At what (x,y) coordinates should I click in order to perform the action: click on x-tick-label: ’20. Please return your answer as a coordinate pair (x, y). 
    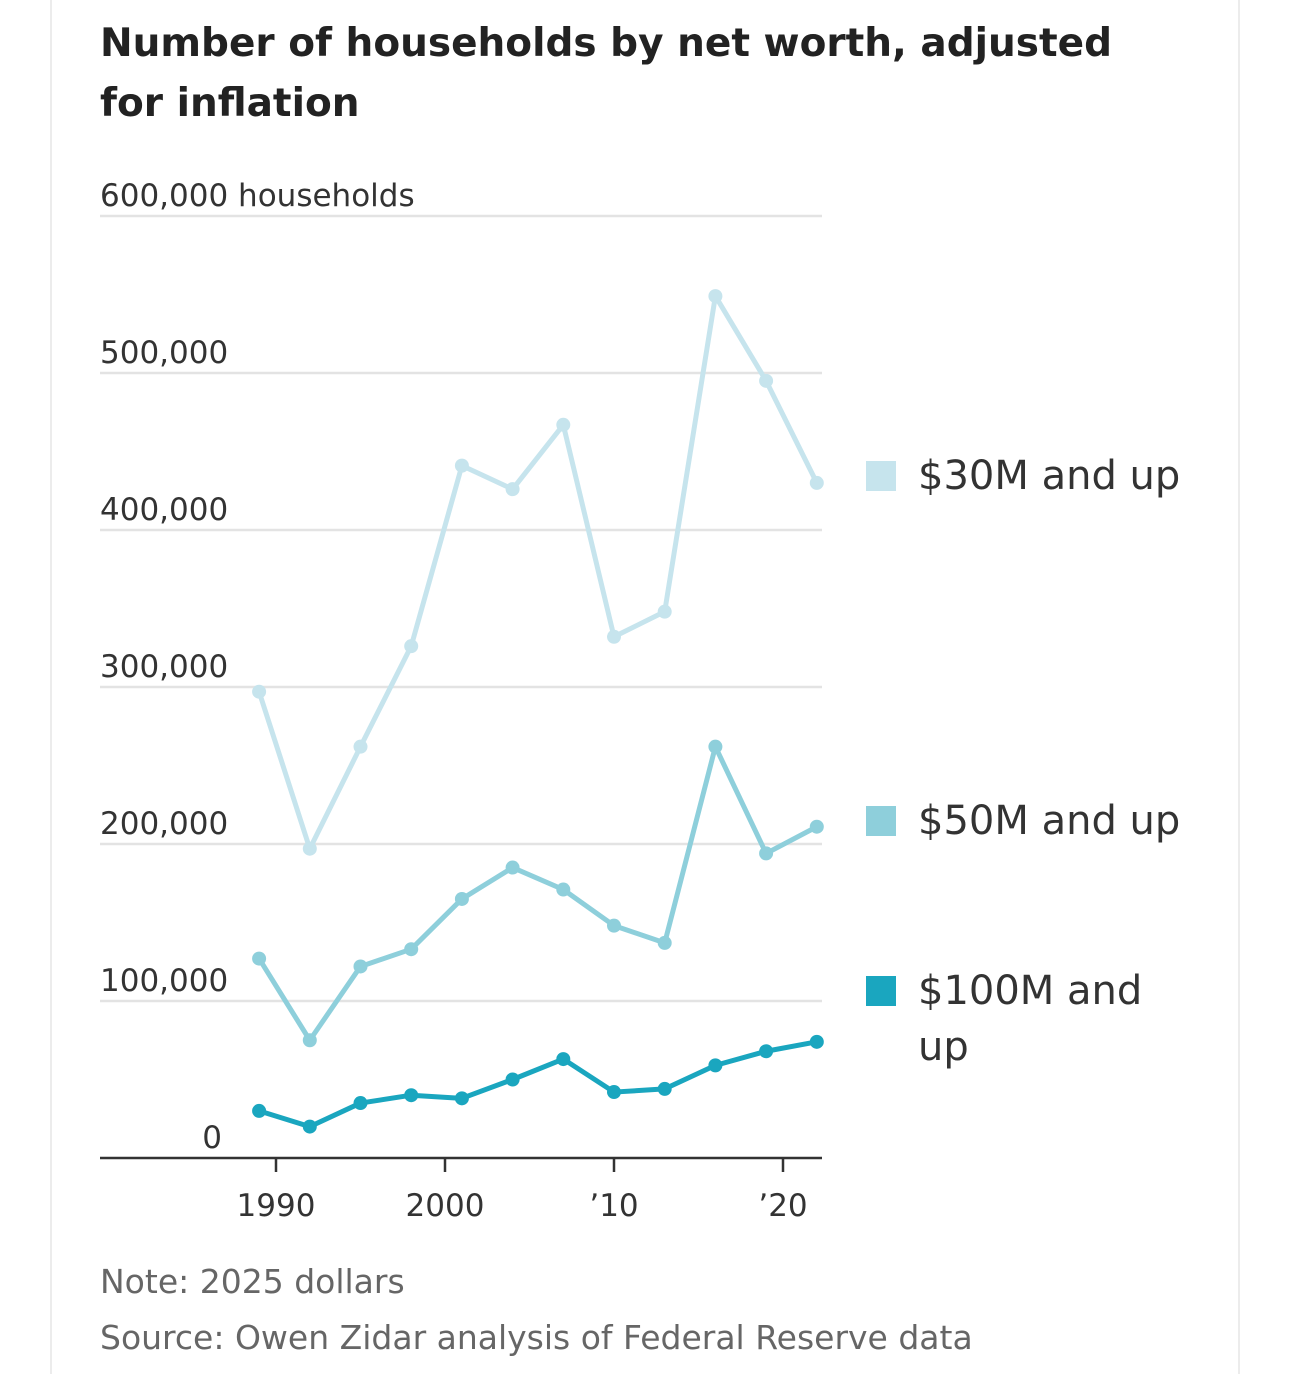
    Looking at the image, I should click on (782, 1206).